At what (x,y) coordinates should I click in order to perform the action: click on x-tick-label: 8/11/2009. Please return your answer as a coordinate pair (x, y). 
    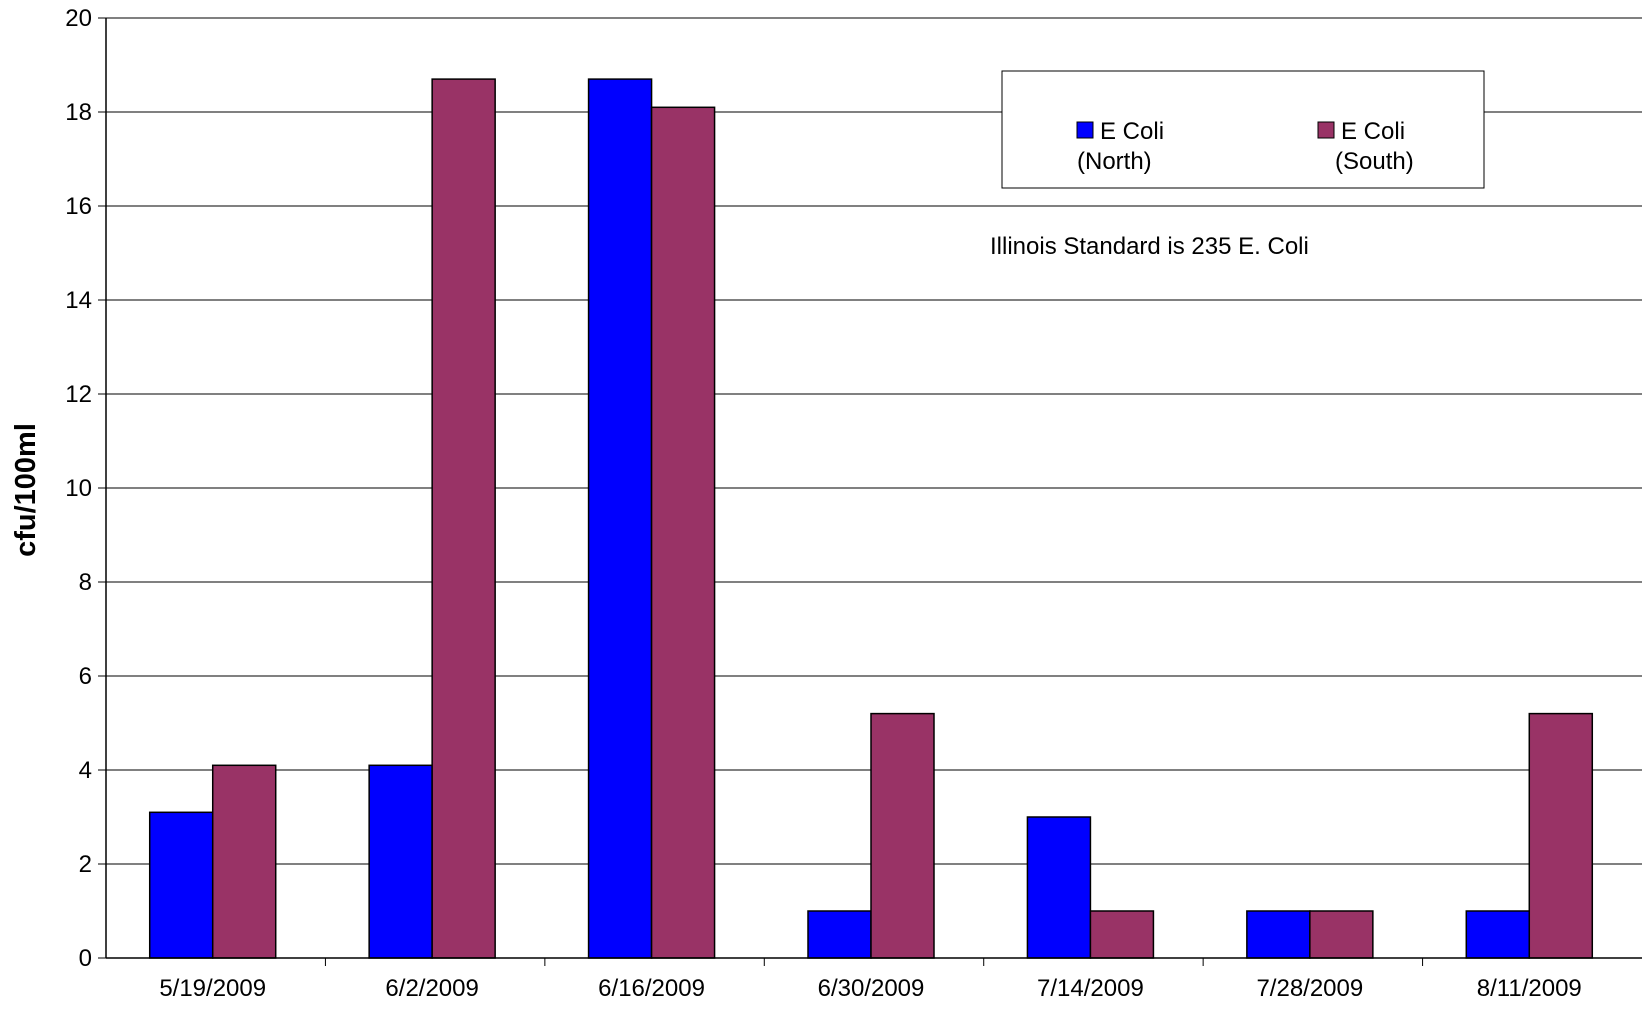
    Looking at the image, I should click on (1529, 988).